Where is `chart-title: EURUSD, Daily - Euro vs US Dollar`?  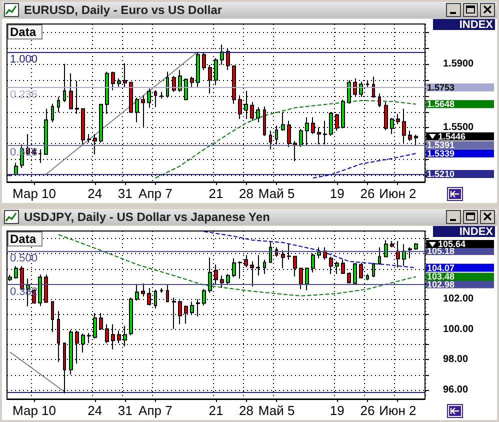 chart-title: EURUSD, Daily - Euro vs US Dollar is located at coordinates (123, 10).